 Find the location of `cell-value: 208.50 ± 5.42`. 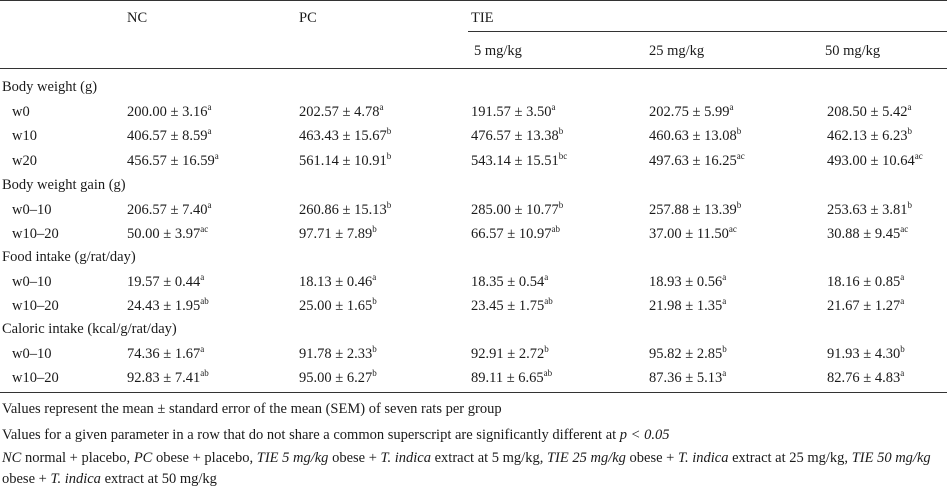

cell-value: 208.50 ± 5.42 is located at coordinates (867, 111).